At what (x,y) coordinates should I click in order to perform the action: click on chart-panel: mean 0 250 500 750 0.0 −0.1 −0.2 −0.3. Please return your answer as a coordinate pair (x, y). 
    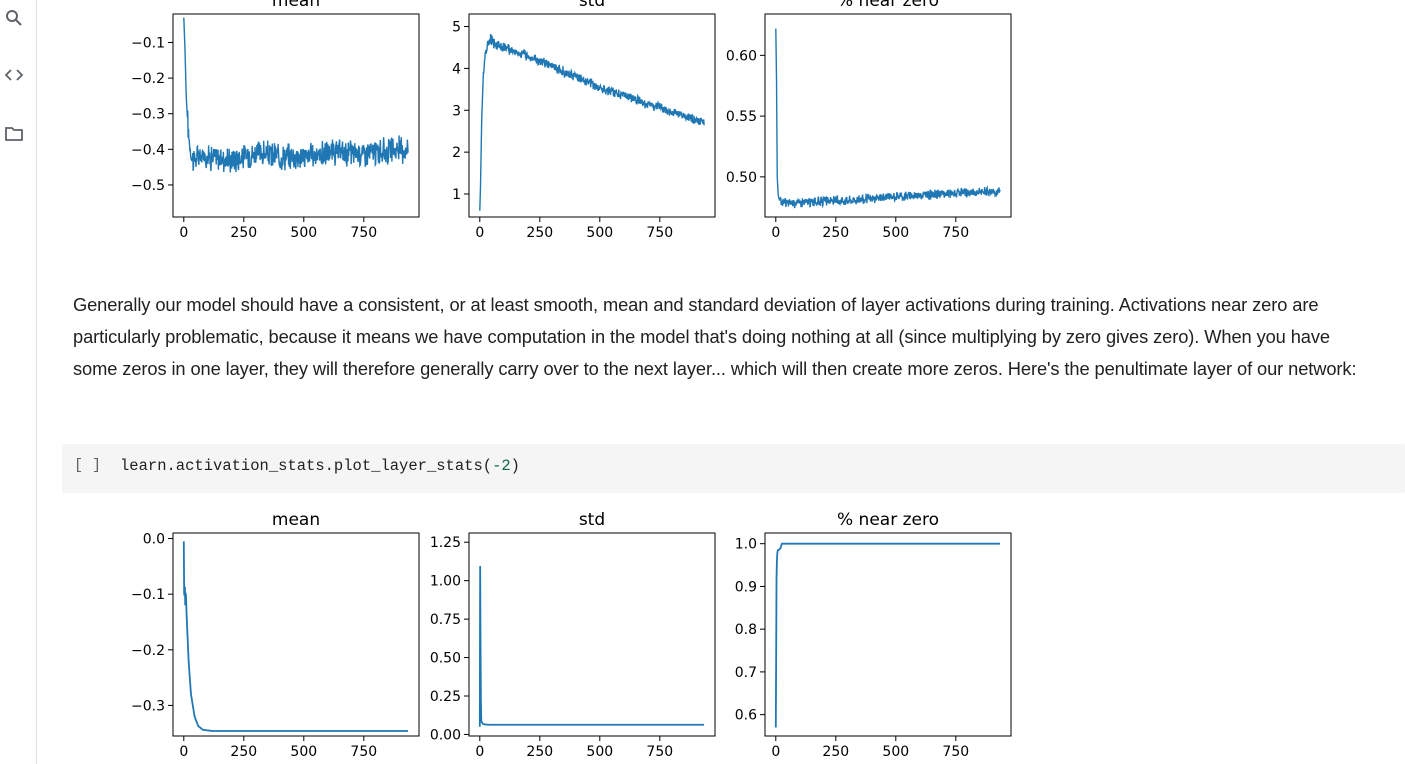
    Looking at the image, I should click on (275, 635).